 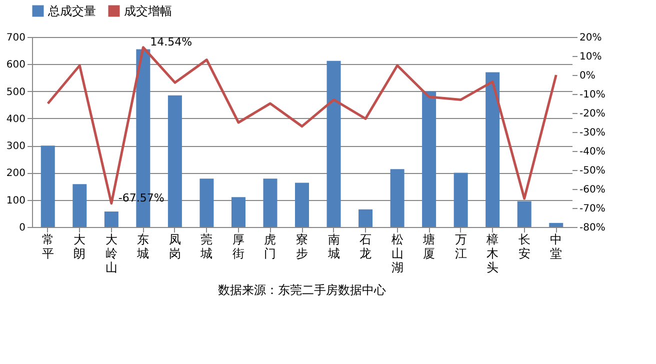 I want to click on x-tick-label: 石龙, so click(x=366, y=246).